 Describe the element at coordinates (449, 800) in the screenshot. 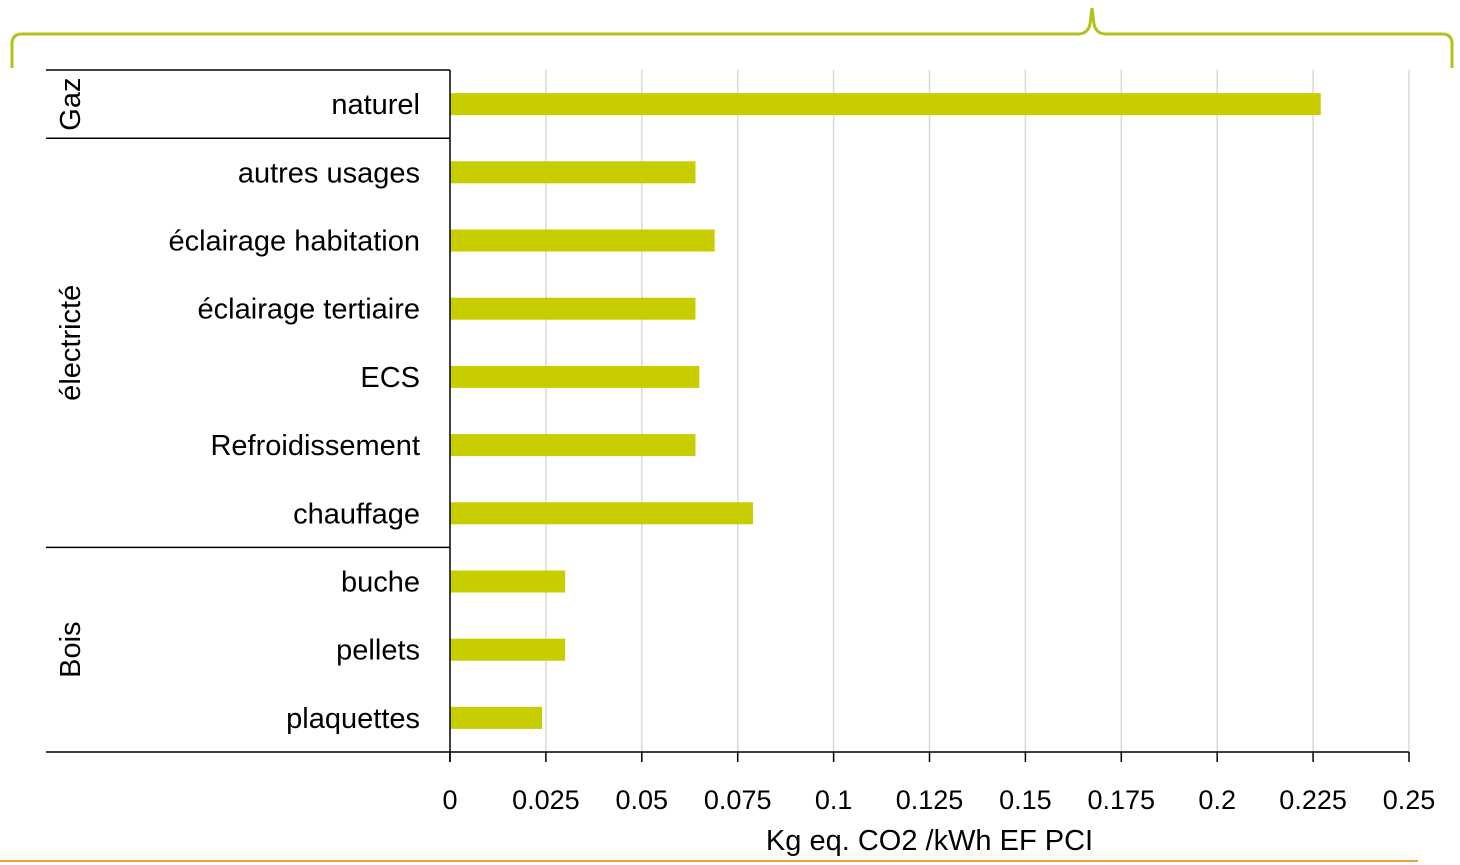

I see `x-tick-label: 0` at that location.